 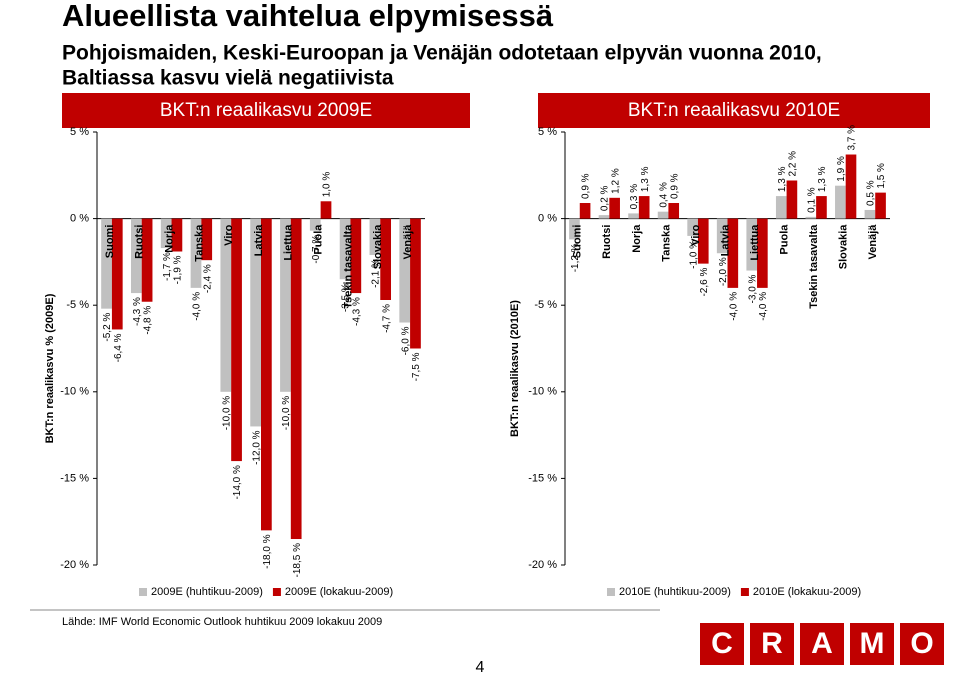 I want to click on chart-title: BKT:n reaalikasvu 2010E, so click(x=734, y=110).